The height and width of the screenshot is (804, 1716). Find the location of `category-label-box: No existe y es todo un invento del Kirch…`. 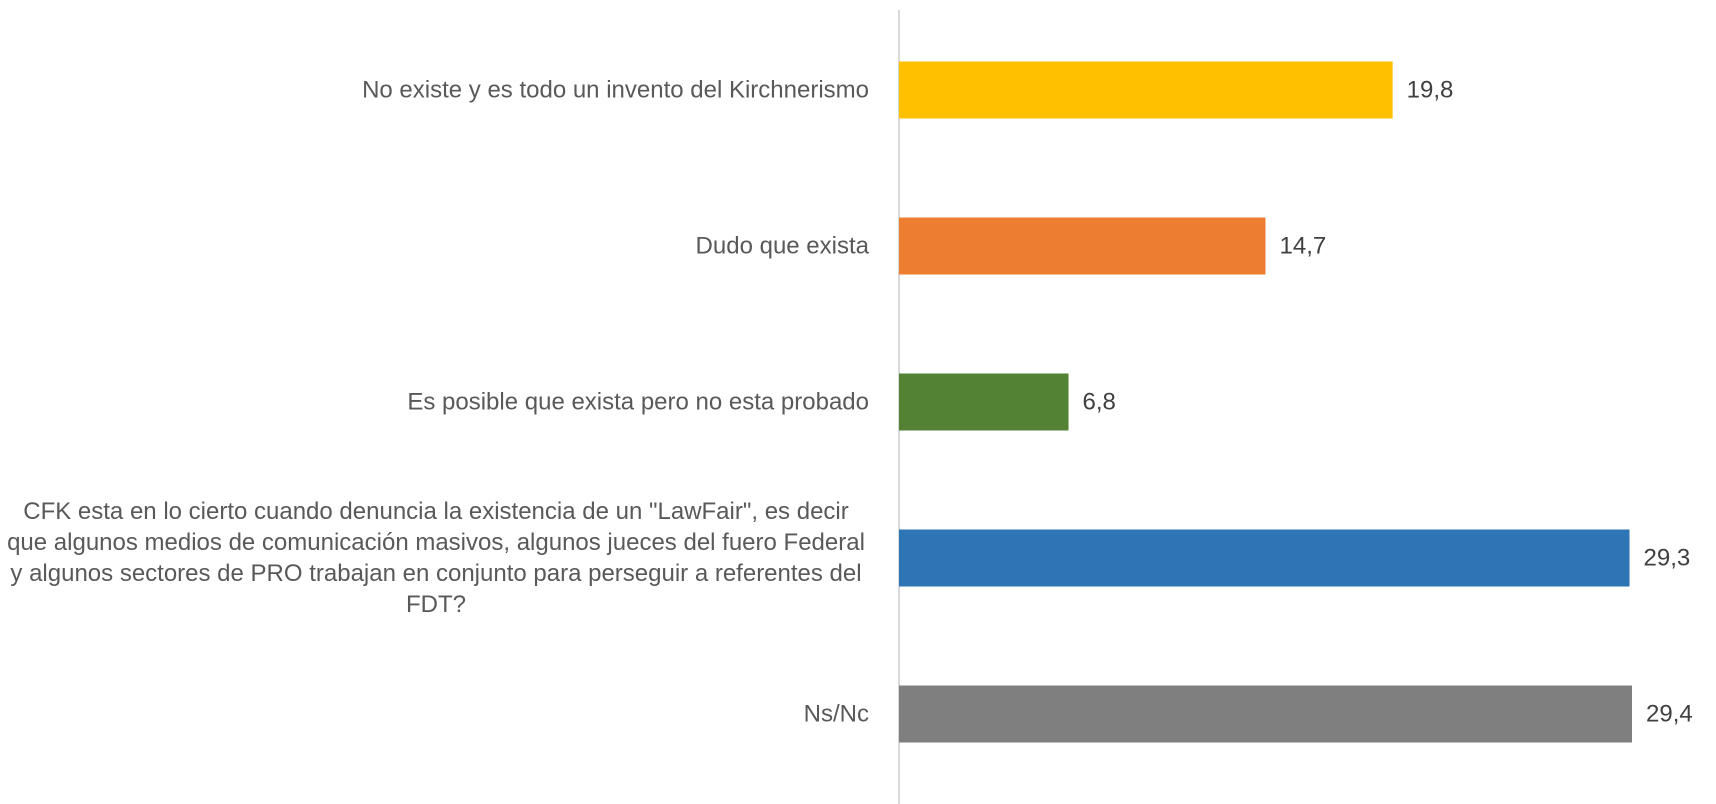

category-label-box: No existe y es todo un invento del Kirch… is located at coordinates (615, 90).